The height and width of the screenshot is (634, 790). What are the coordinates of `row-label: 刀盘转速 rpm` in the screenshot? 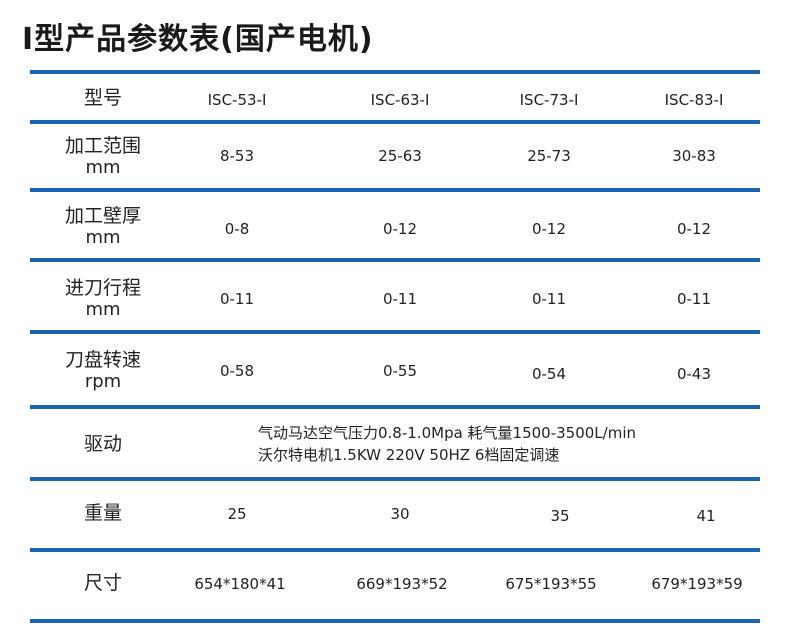 It's located at (103, 371).